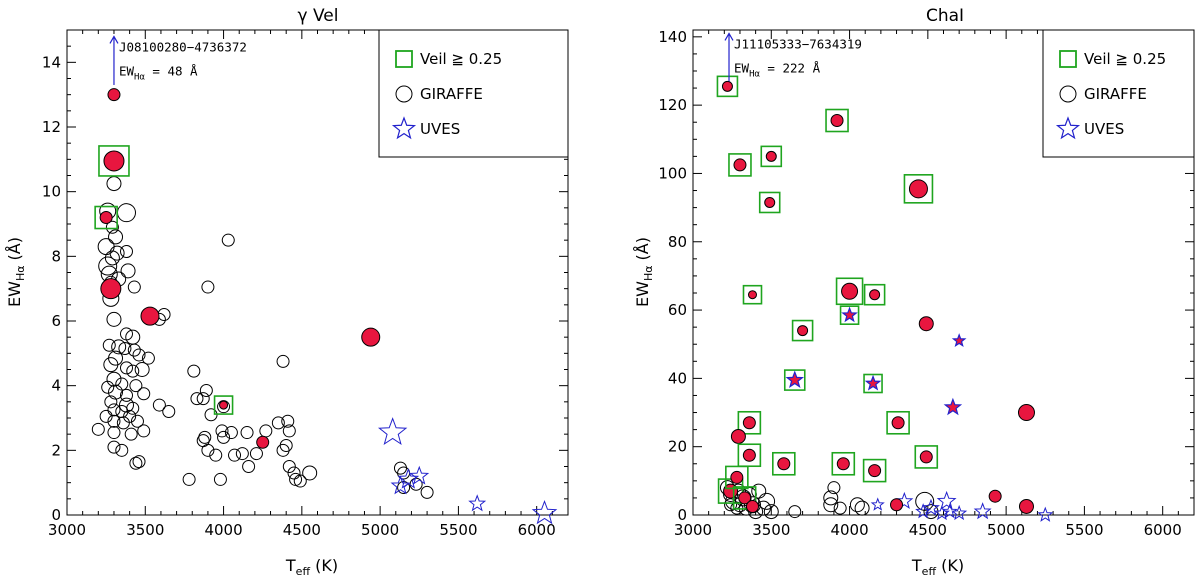 The width and height of the screenshot is (1200, 580). Describe the element at coordinates (677, 242) in the screenshot. I see `y-tick-label: 80` at that location.